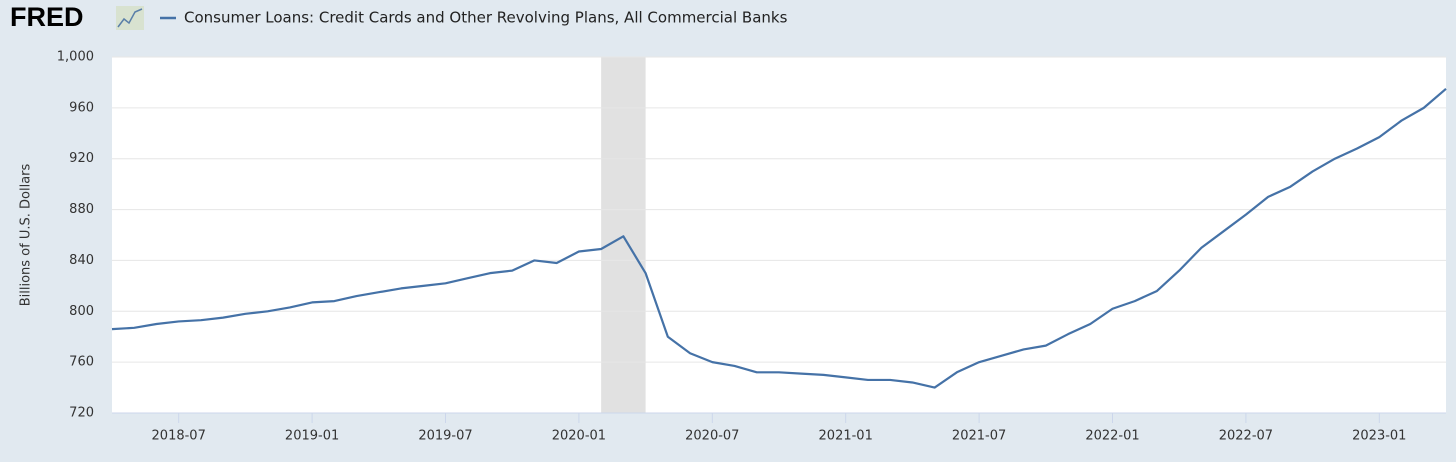  What do you see at coordinates (26, 234) in the screenshot?
I see `y-axis-label: Billions of U.S. Dollars` at bounding box center [26, 234].